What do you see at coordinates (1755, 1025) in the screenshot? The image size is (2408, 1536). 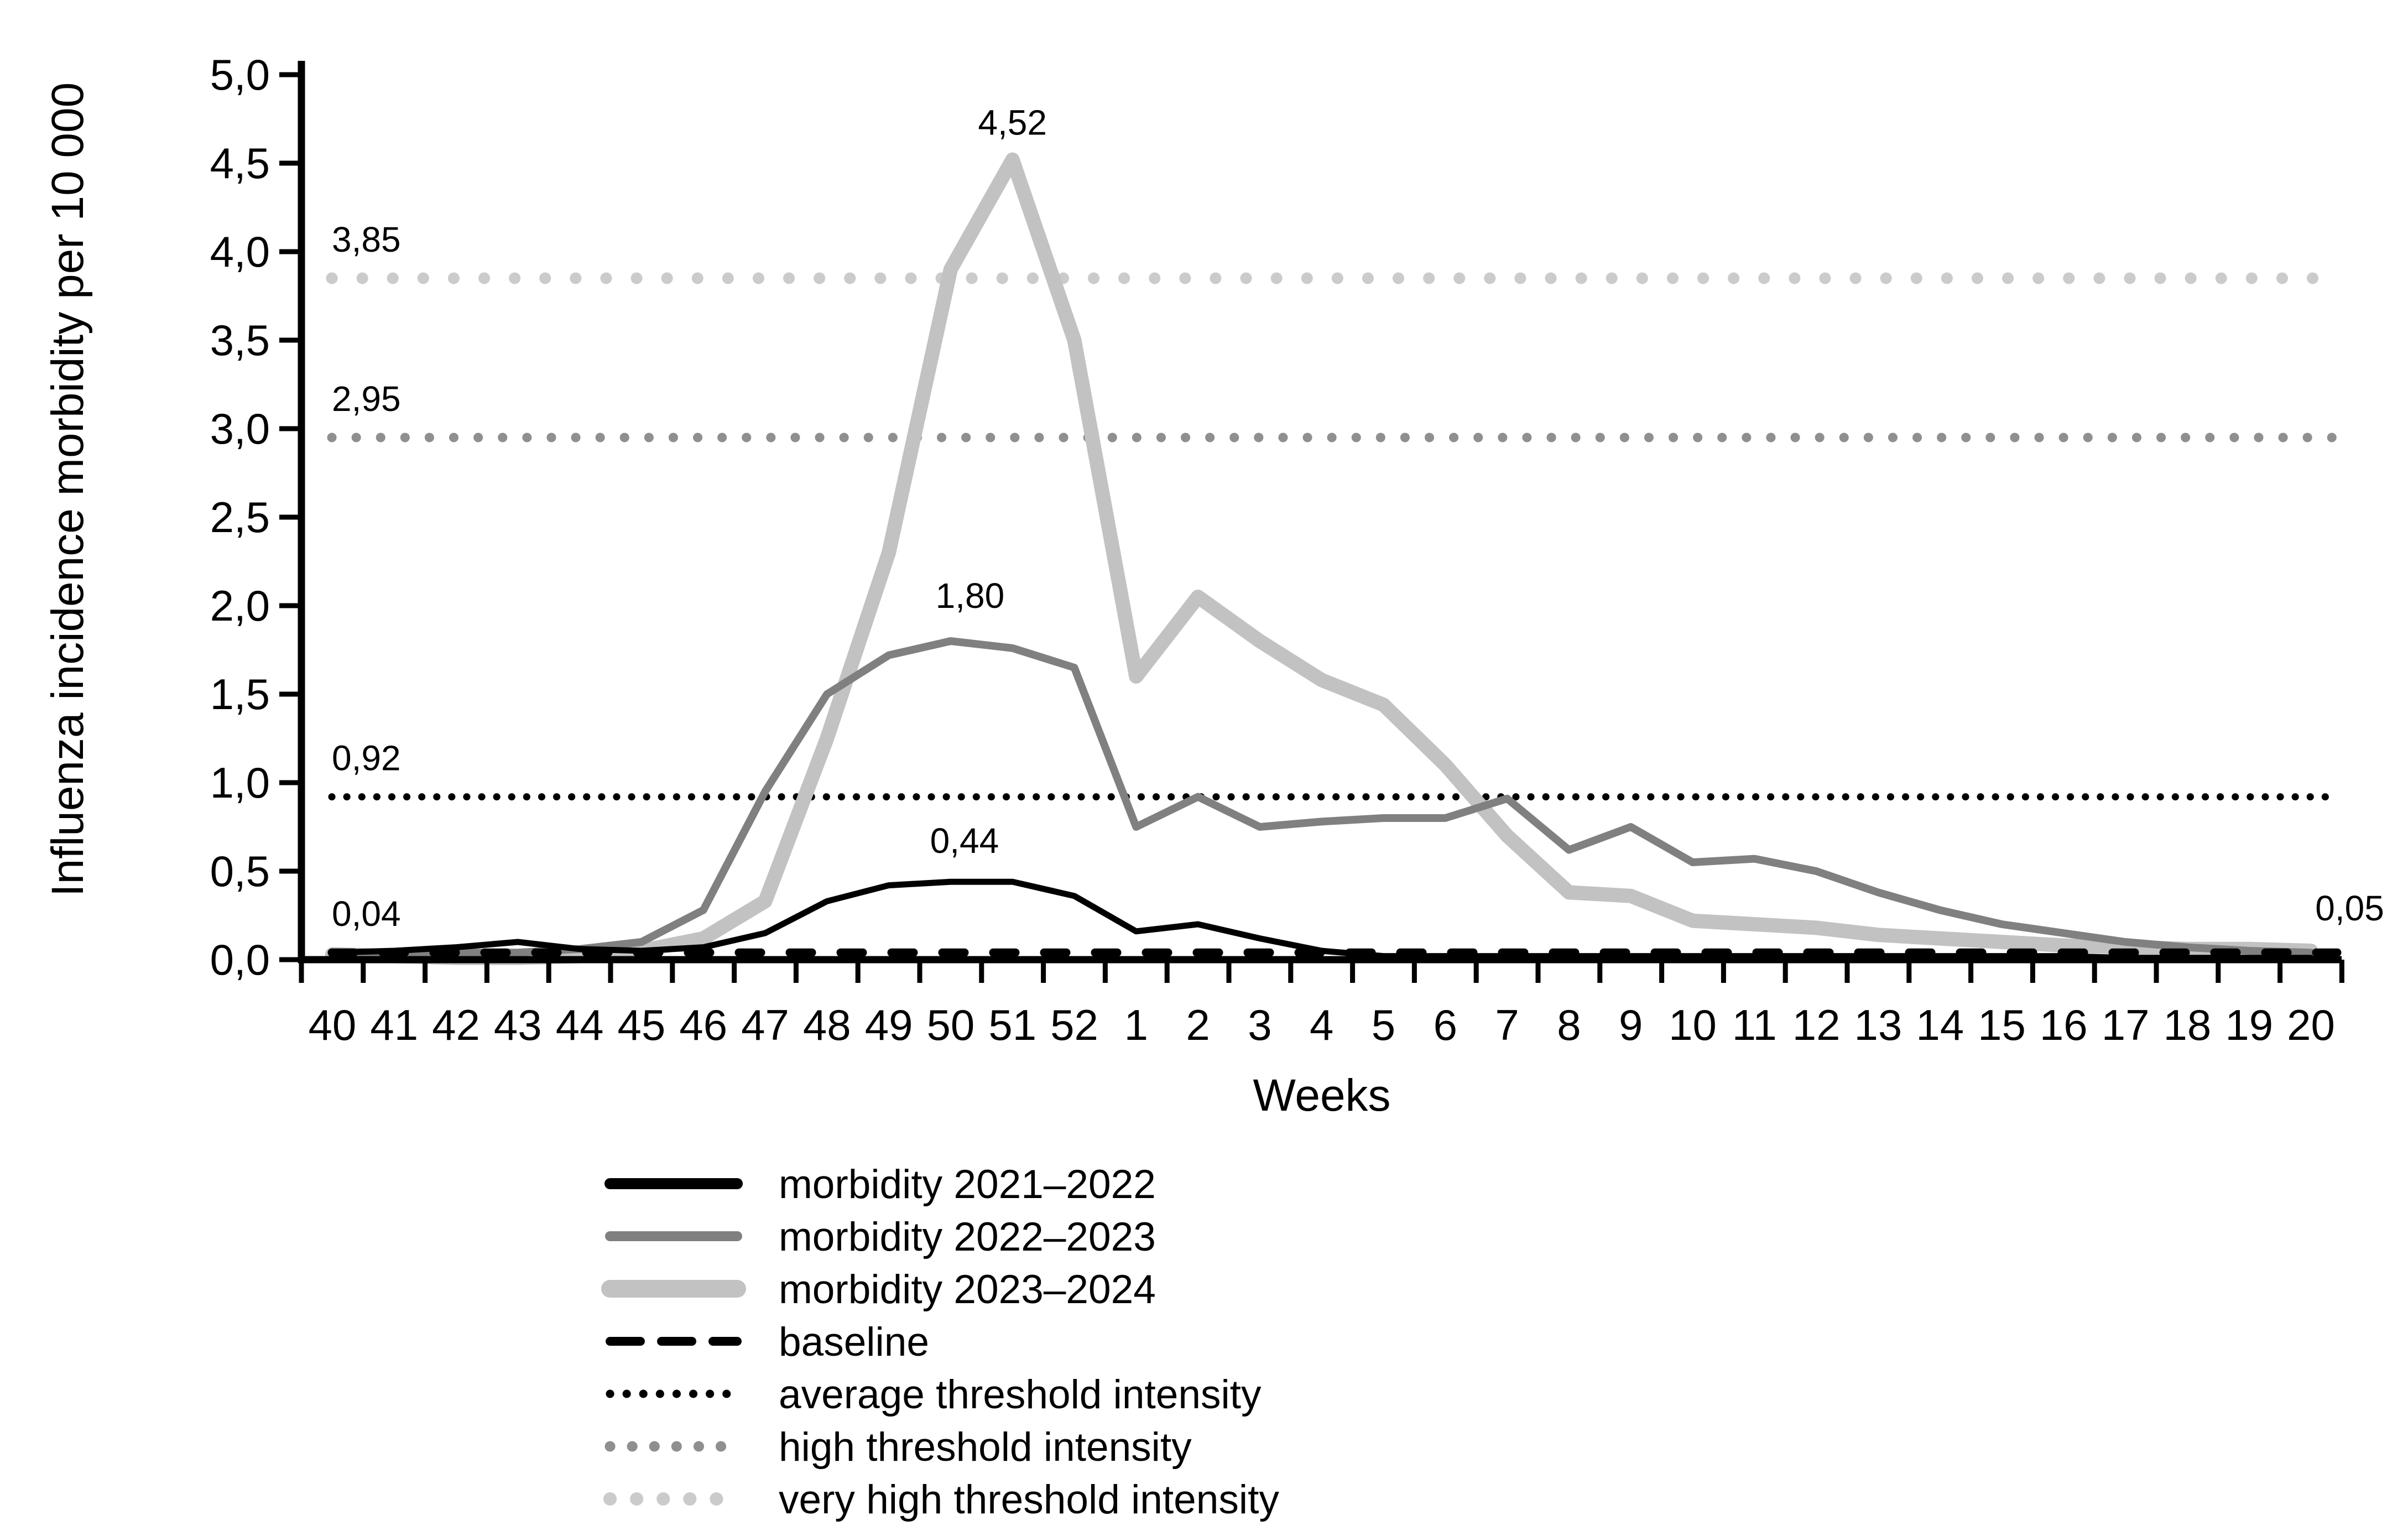 I see `x-tick-label: 11` at bounding box center [1755, 1025].